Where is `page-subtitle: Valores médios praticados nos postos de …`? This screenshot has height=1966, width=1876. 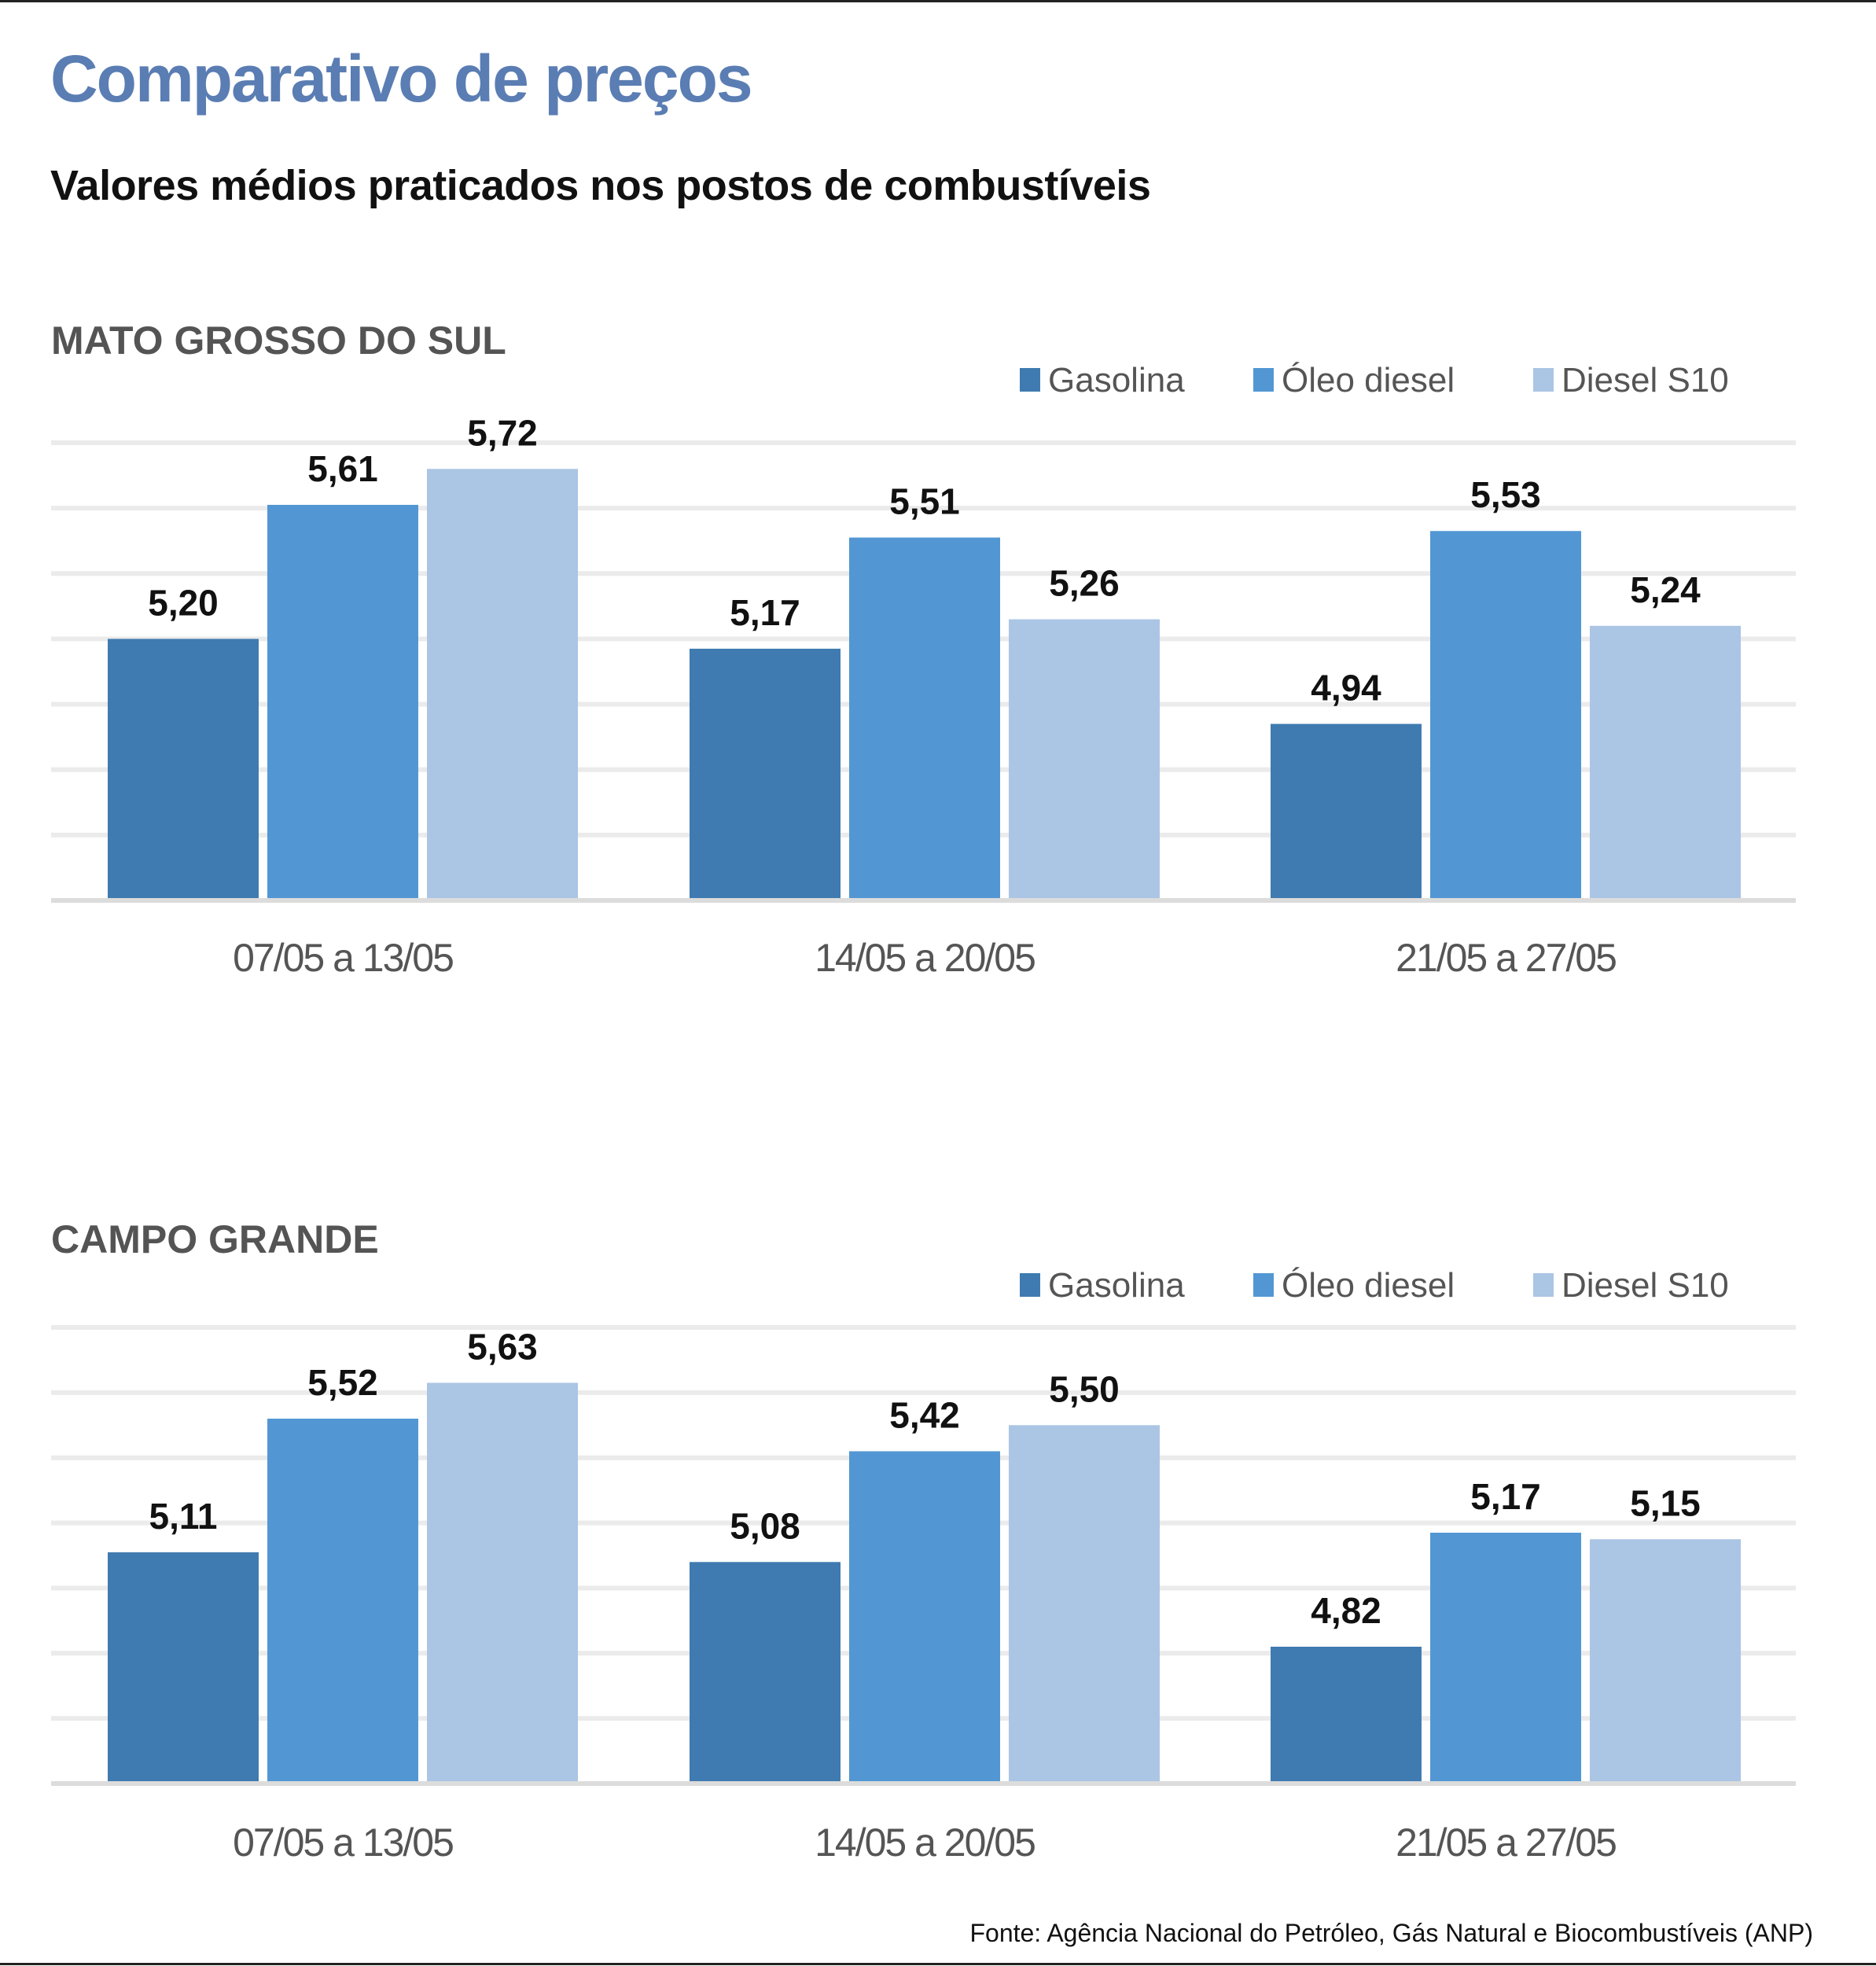 page-subtitle: Valores médios praticados nos postos de … is located at coordinates (600, 186).